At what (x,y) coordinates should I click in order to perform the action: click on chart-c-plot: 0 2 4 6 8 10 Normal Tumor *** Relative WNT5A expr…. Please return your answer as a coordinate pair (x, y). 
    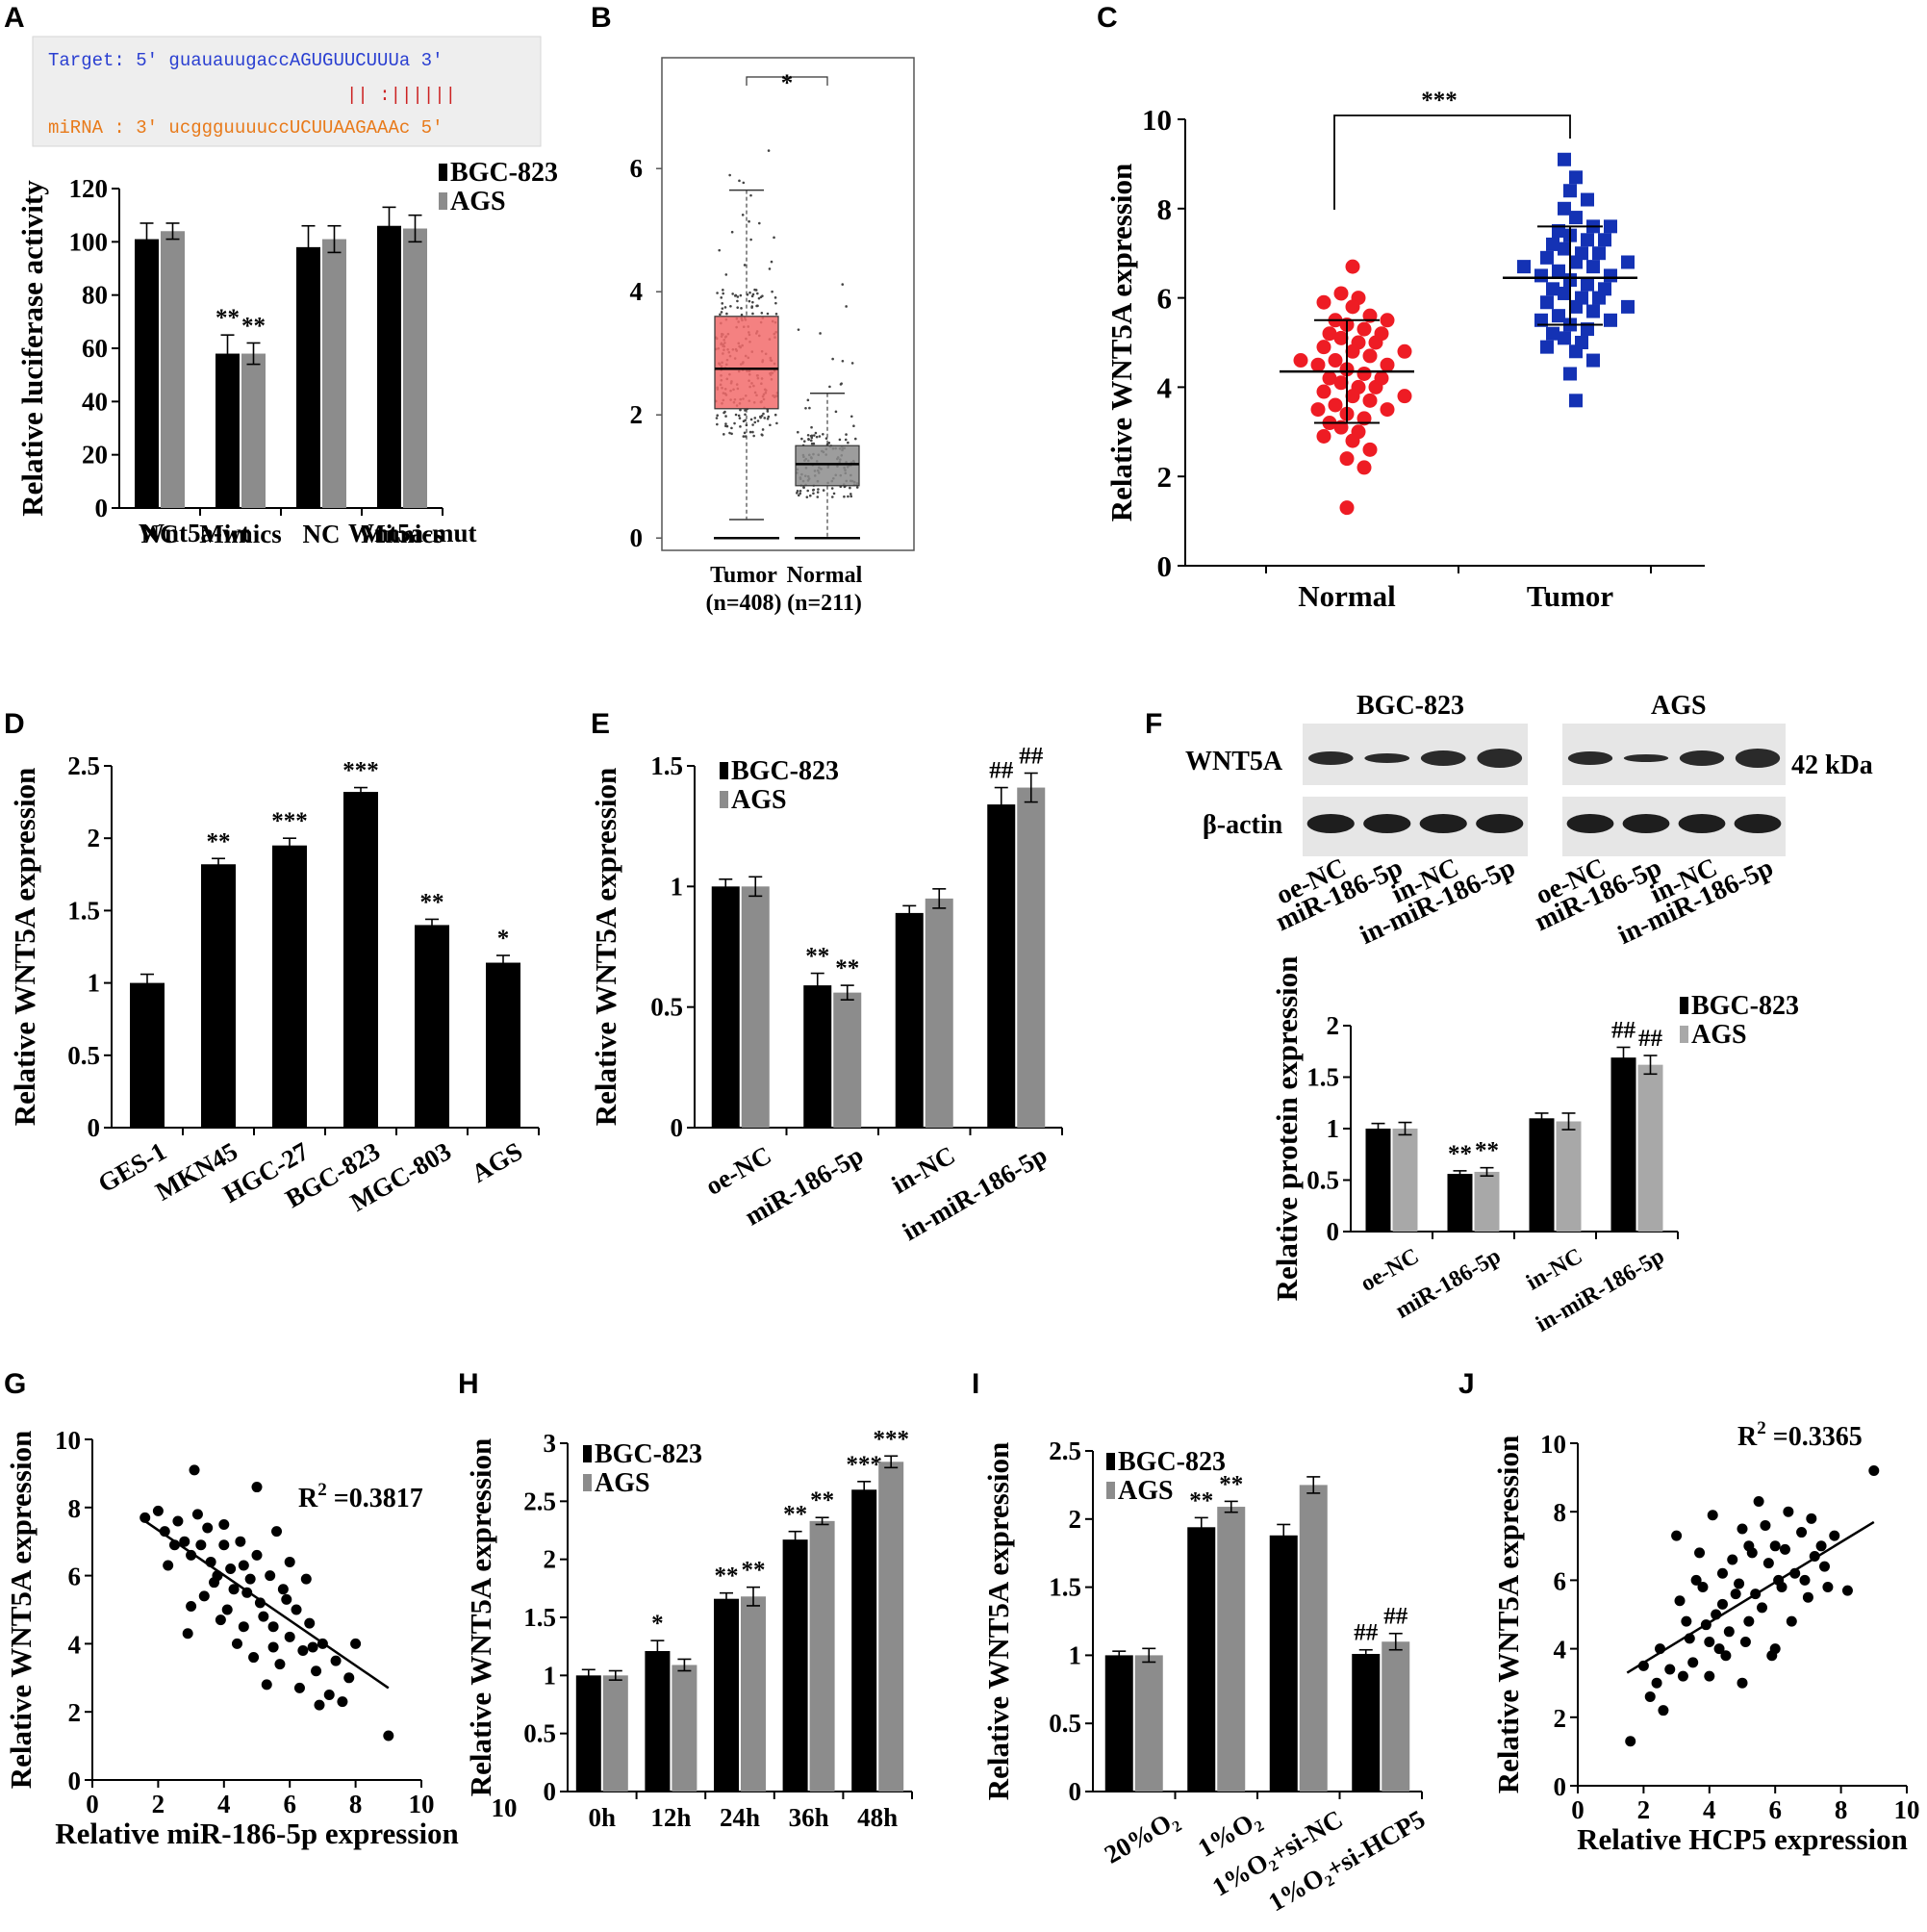
    Looking at the image, I should click on (1404, 350).